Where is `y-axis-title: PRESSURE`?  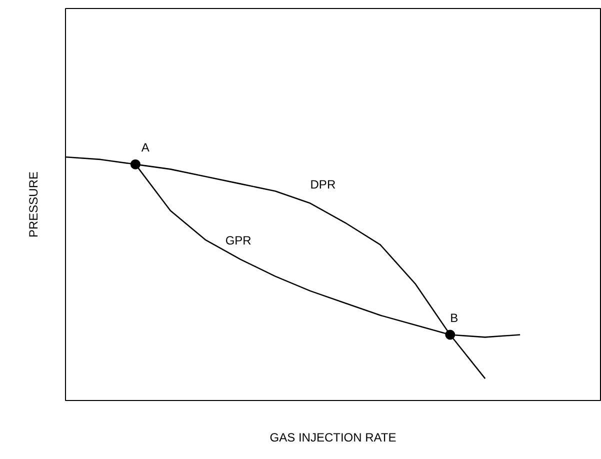 y-axis-title: PRESSURE is located at coordinates (33, 204).